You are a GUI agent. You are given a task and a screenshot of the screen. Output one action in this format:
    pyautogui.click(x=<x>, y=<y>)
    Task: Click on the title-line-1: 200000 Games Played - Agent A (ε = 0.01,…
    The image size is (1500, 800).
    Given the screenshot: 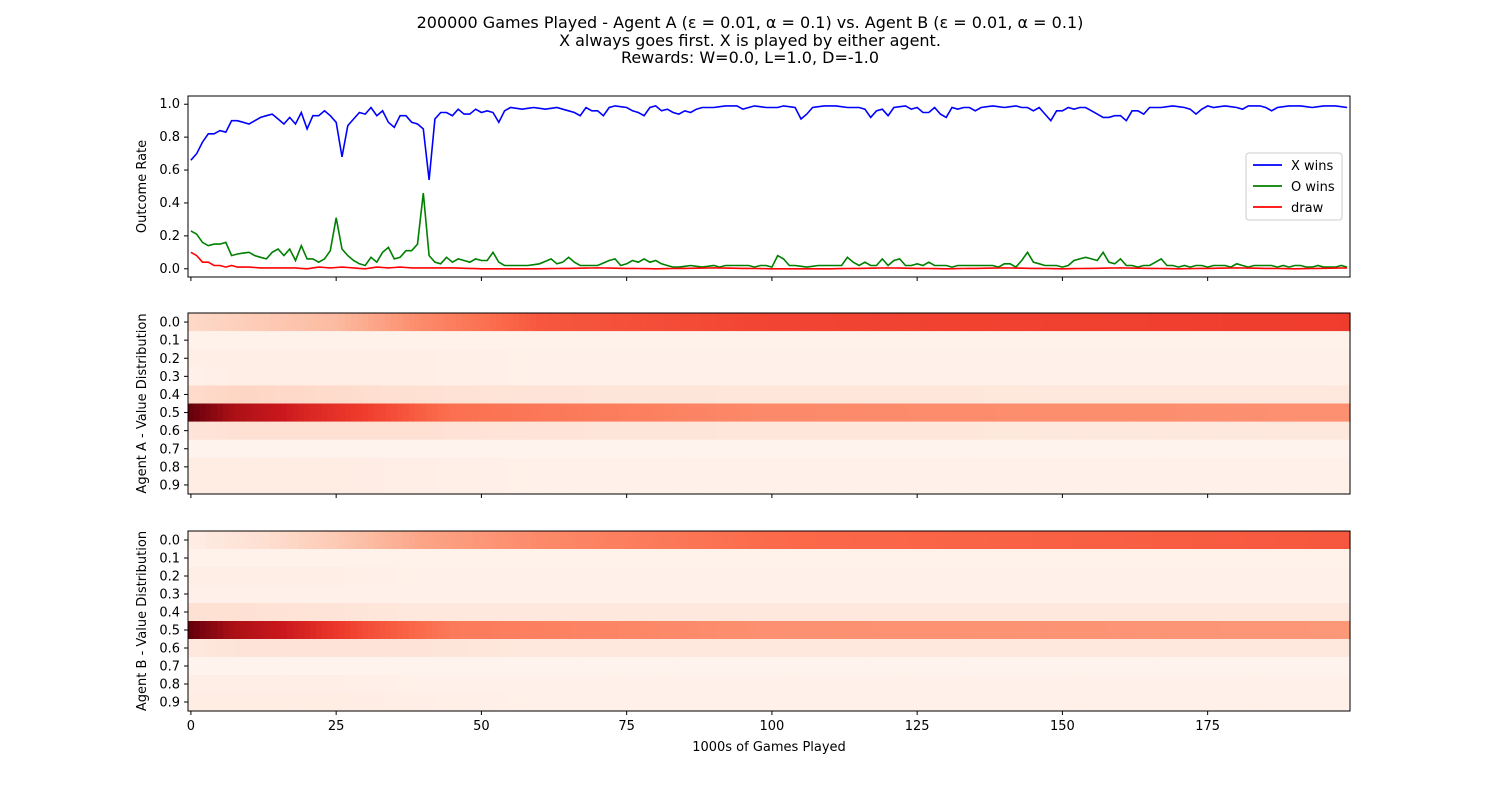 What is the action you would take?
    pyautogui.click(x=750, y=22)
    